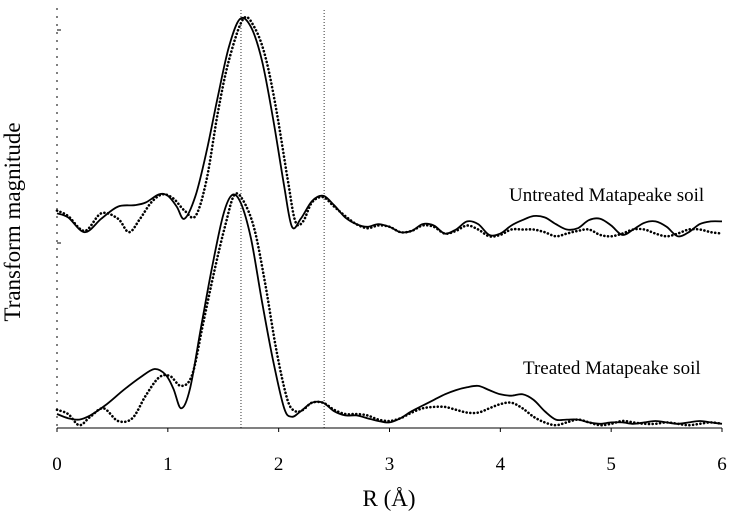 The height and width of the screenshot is (514, 750). Describe the element at coordinates (612, 368) in the screenshot. I see `series-label-treated: Treated Matapeake soil` at that location.